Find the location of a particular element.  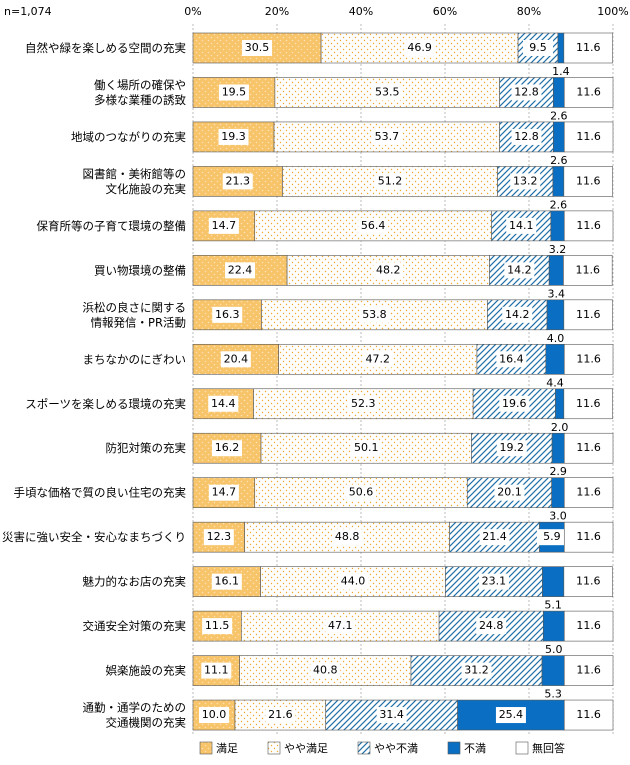

value-label: 44.0 is located at coordinates (353, 581).